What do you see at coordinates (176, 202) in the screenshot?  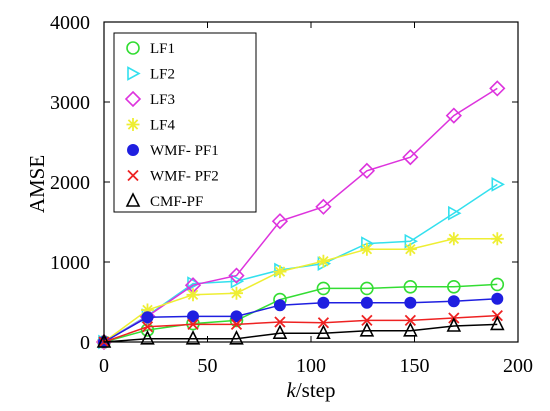 I see `legend-label: CMF-PF` at bounding box center [176, 202].